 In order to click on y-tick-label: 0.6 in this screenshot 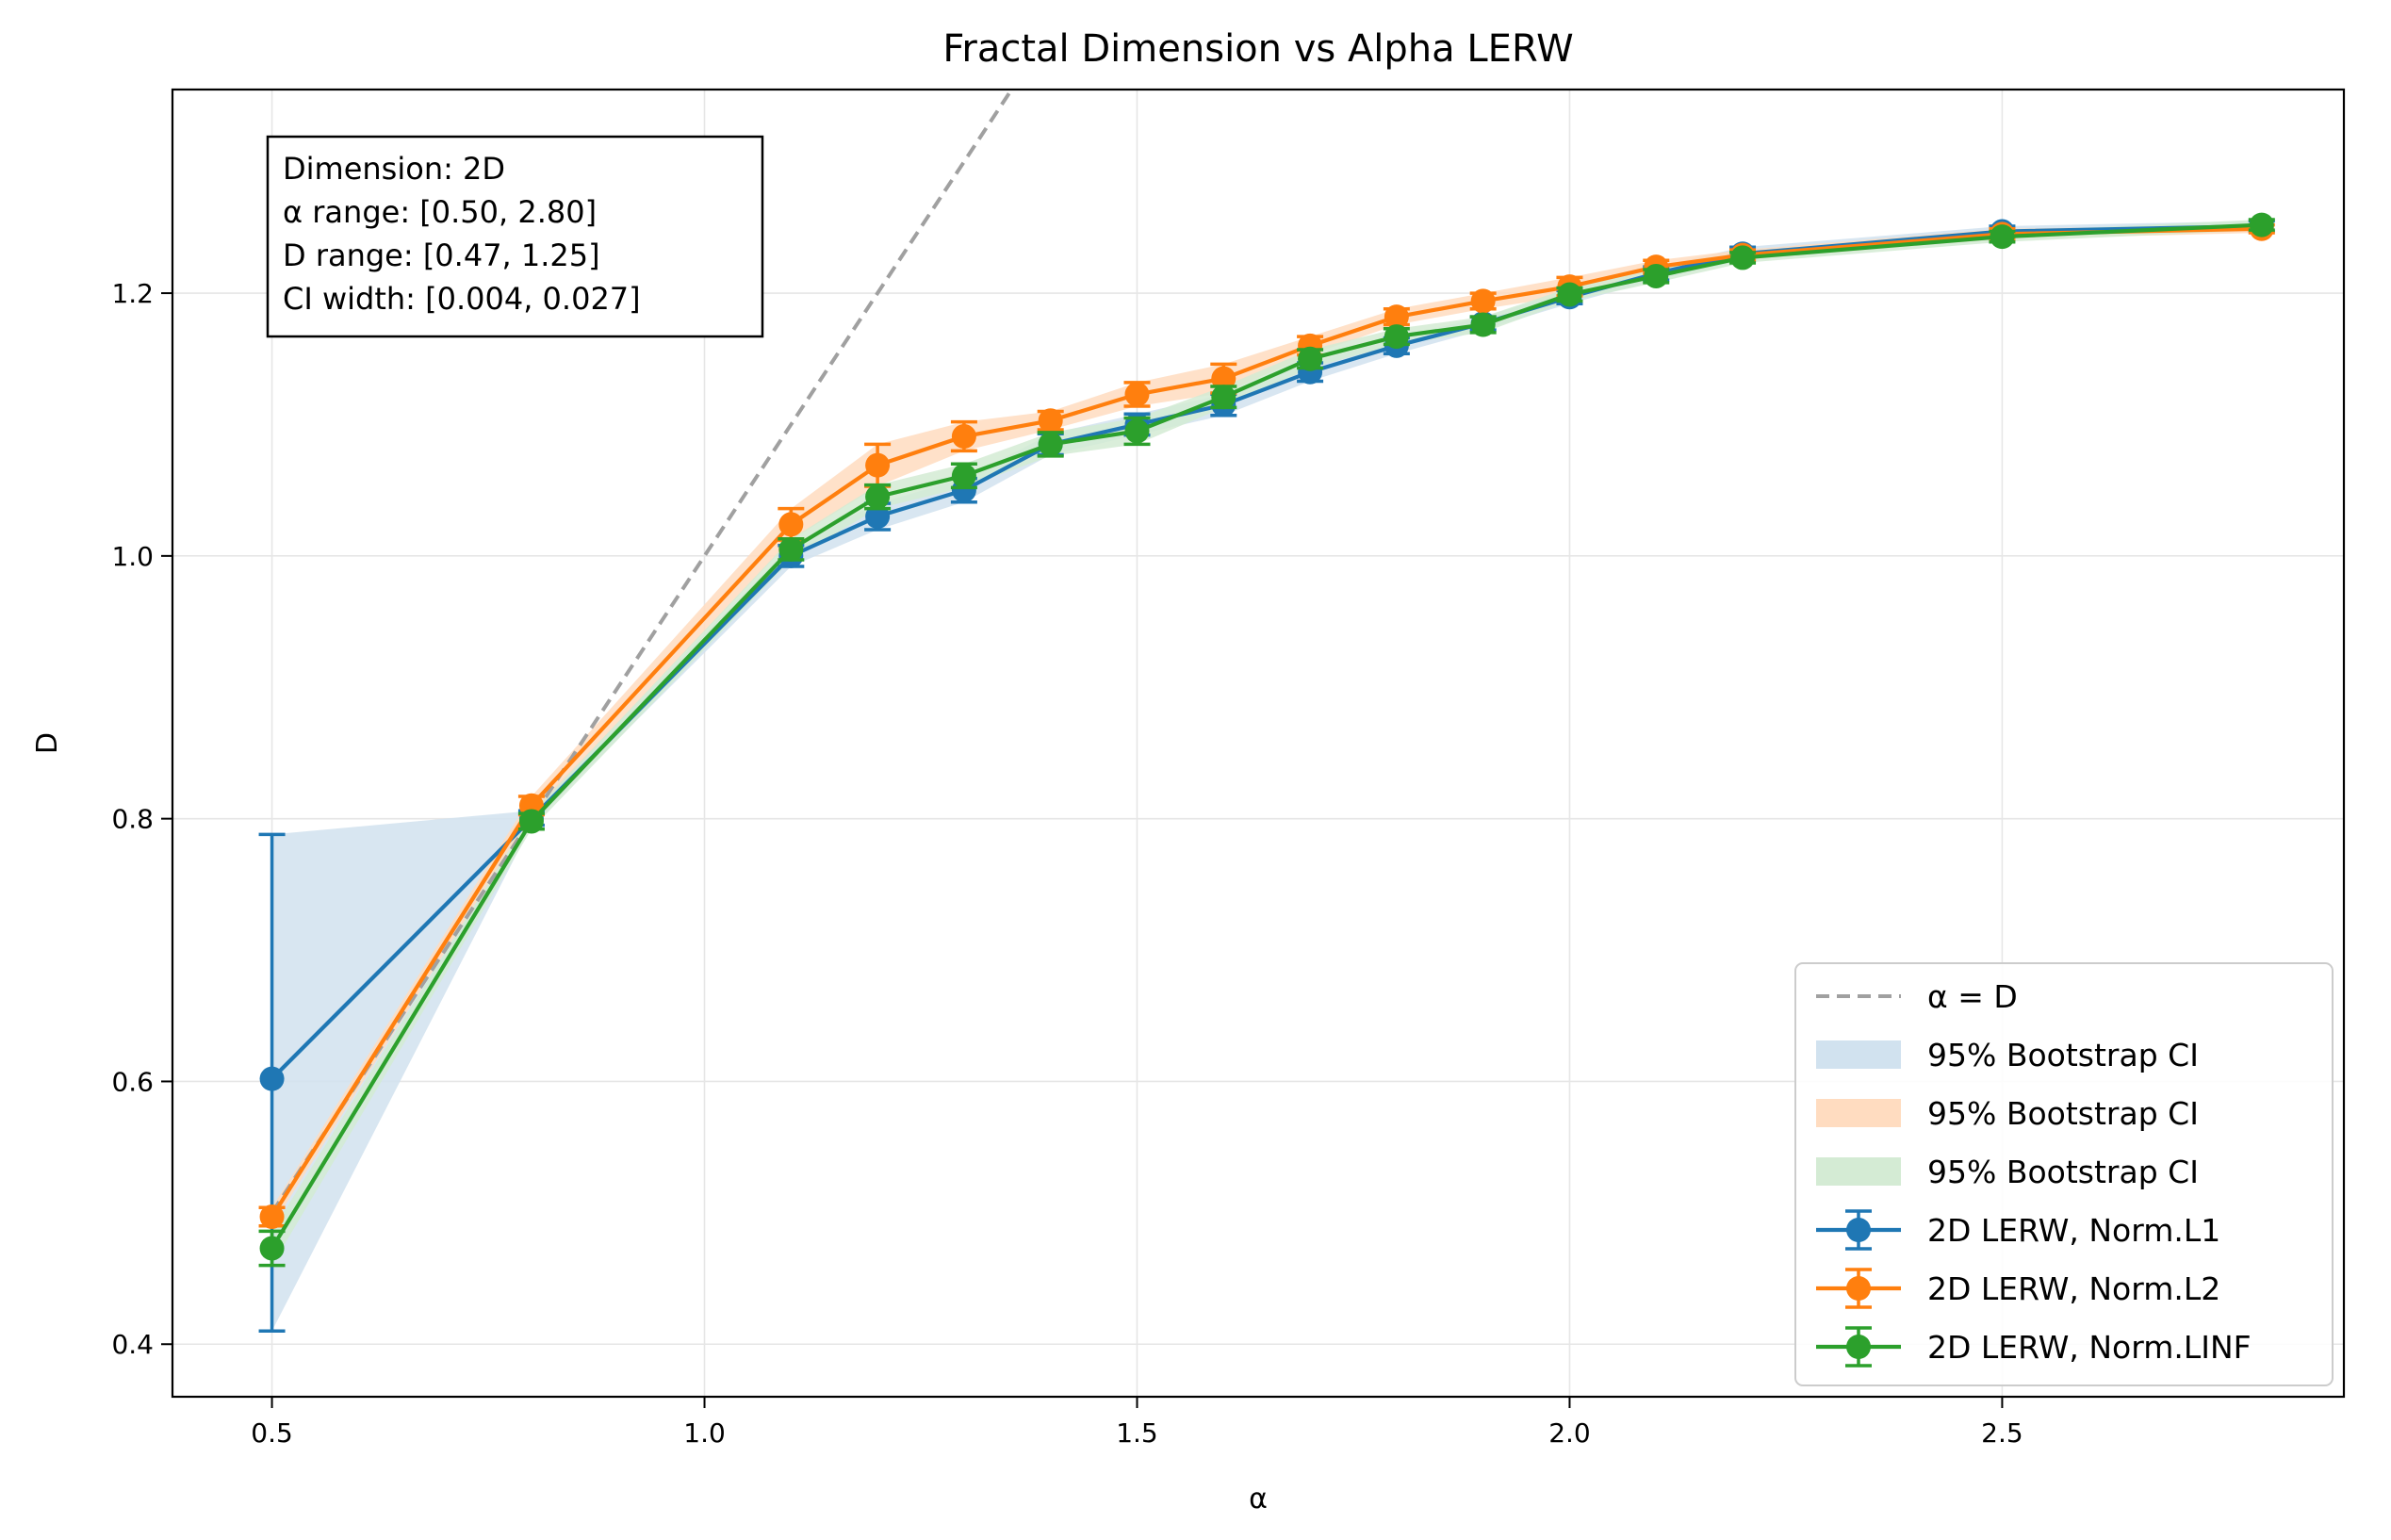, I will do `click(132, 1081)`.